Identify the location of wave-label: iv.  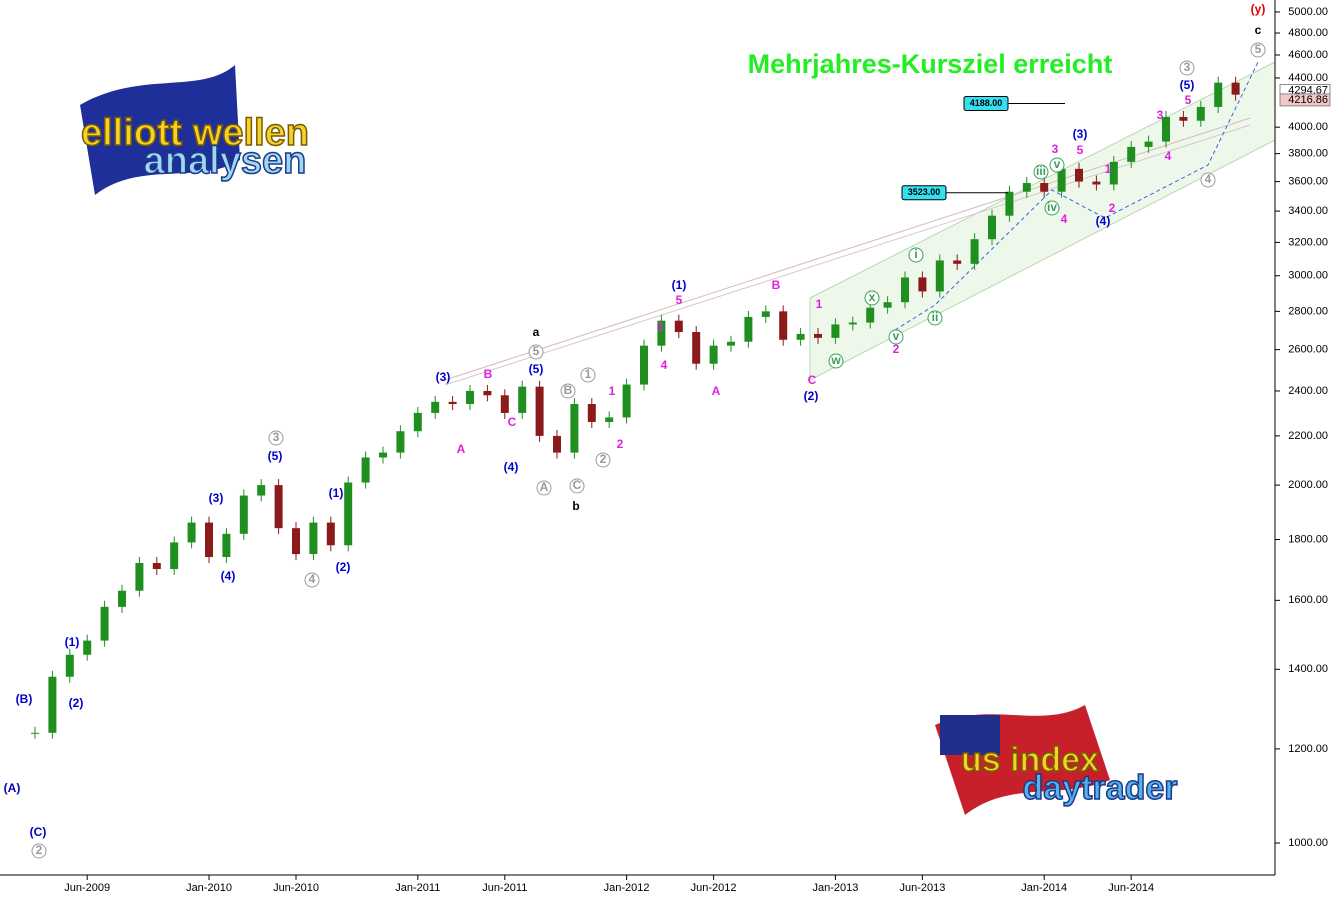
(1052, 207).